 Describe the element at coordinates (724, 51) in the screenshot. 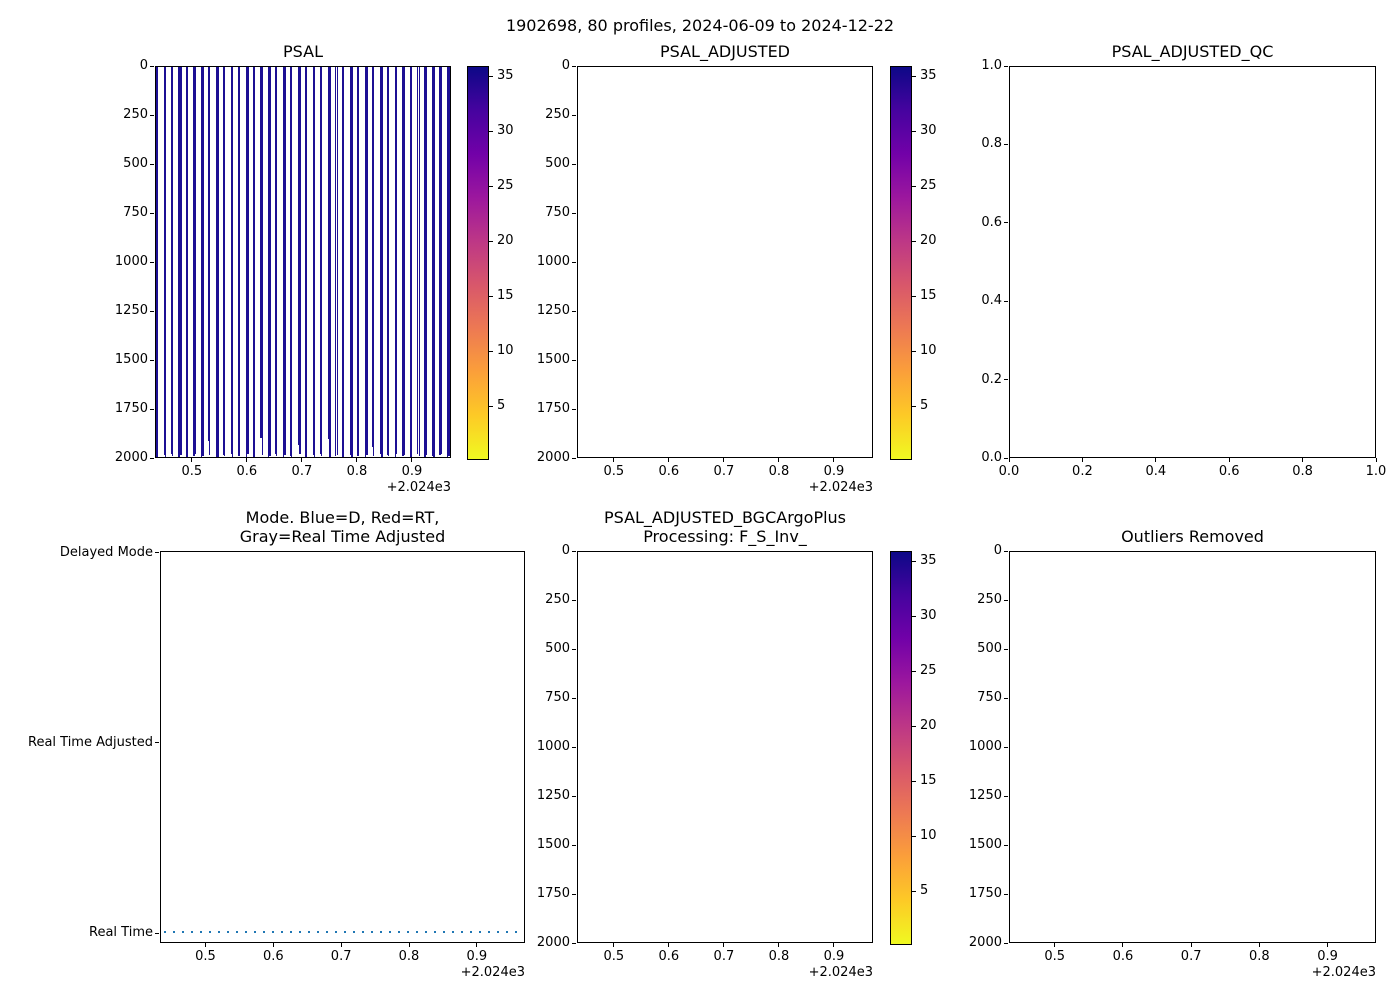

I see `panel-title-psal-adjusted: PSAL_ADJUSTED` at that location.